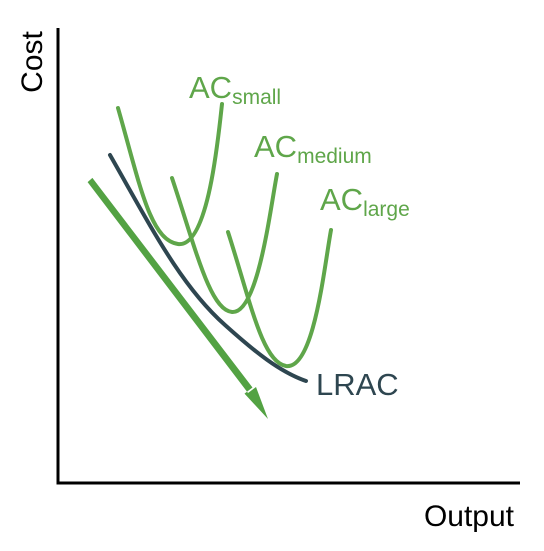  What do you see at coordinates (256, 97) in the screenshot?
I see `ac-small-label-sub: small` at bounding box center [256, 97].